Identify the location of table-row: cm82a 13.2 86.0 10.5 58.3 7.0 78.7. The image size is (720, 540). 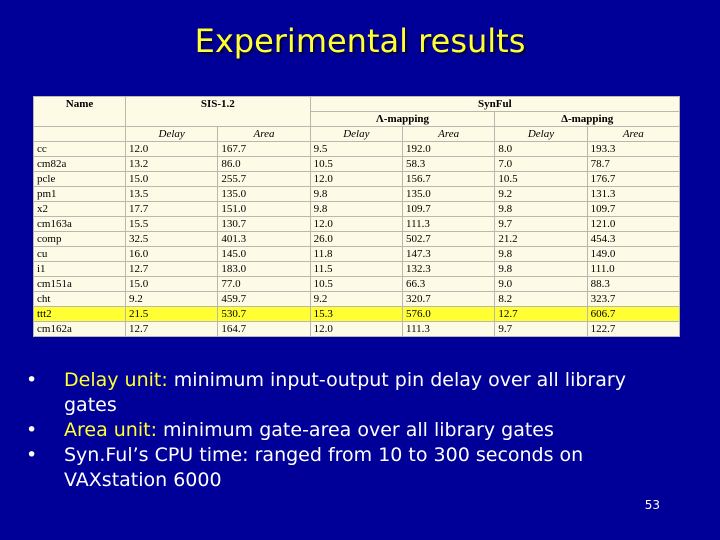
(357, 164).